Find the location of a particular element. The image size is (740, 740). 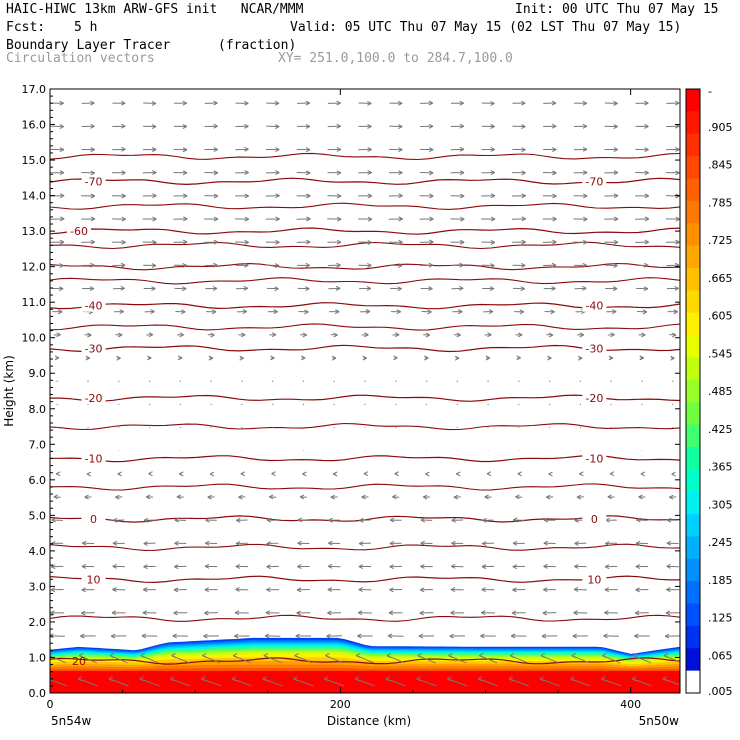

colorbar-label: .605 is located at coordinates (720, 316).